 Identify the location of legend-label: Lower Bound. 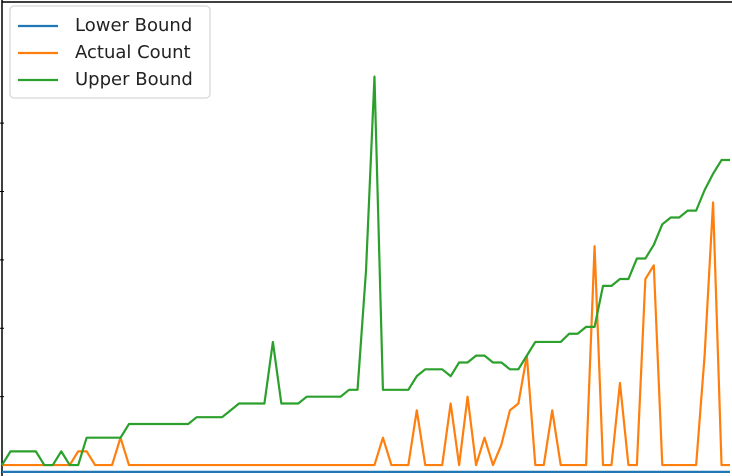
(133, 25).